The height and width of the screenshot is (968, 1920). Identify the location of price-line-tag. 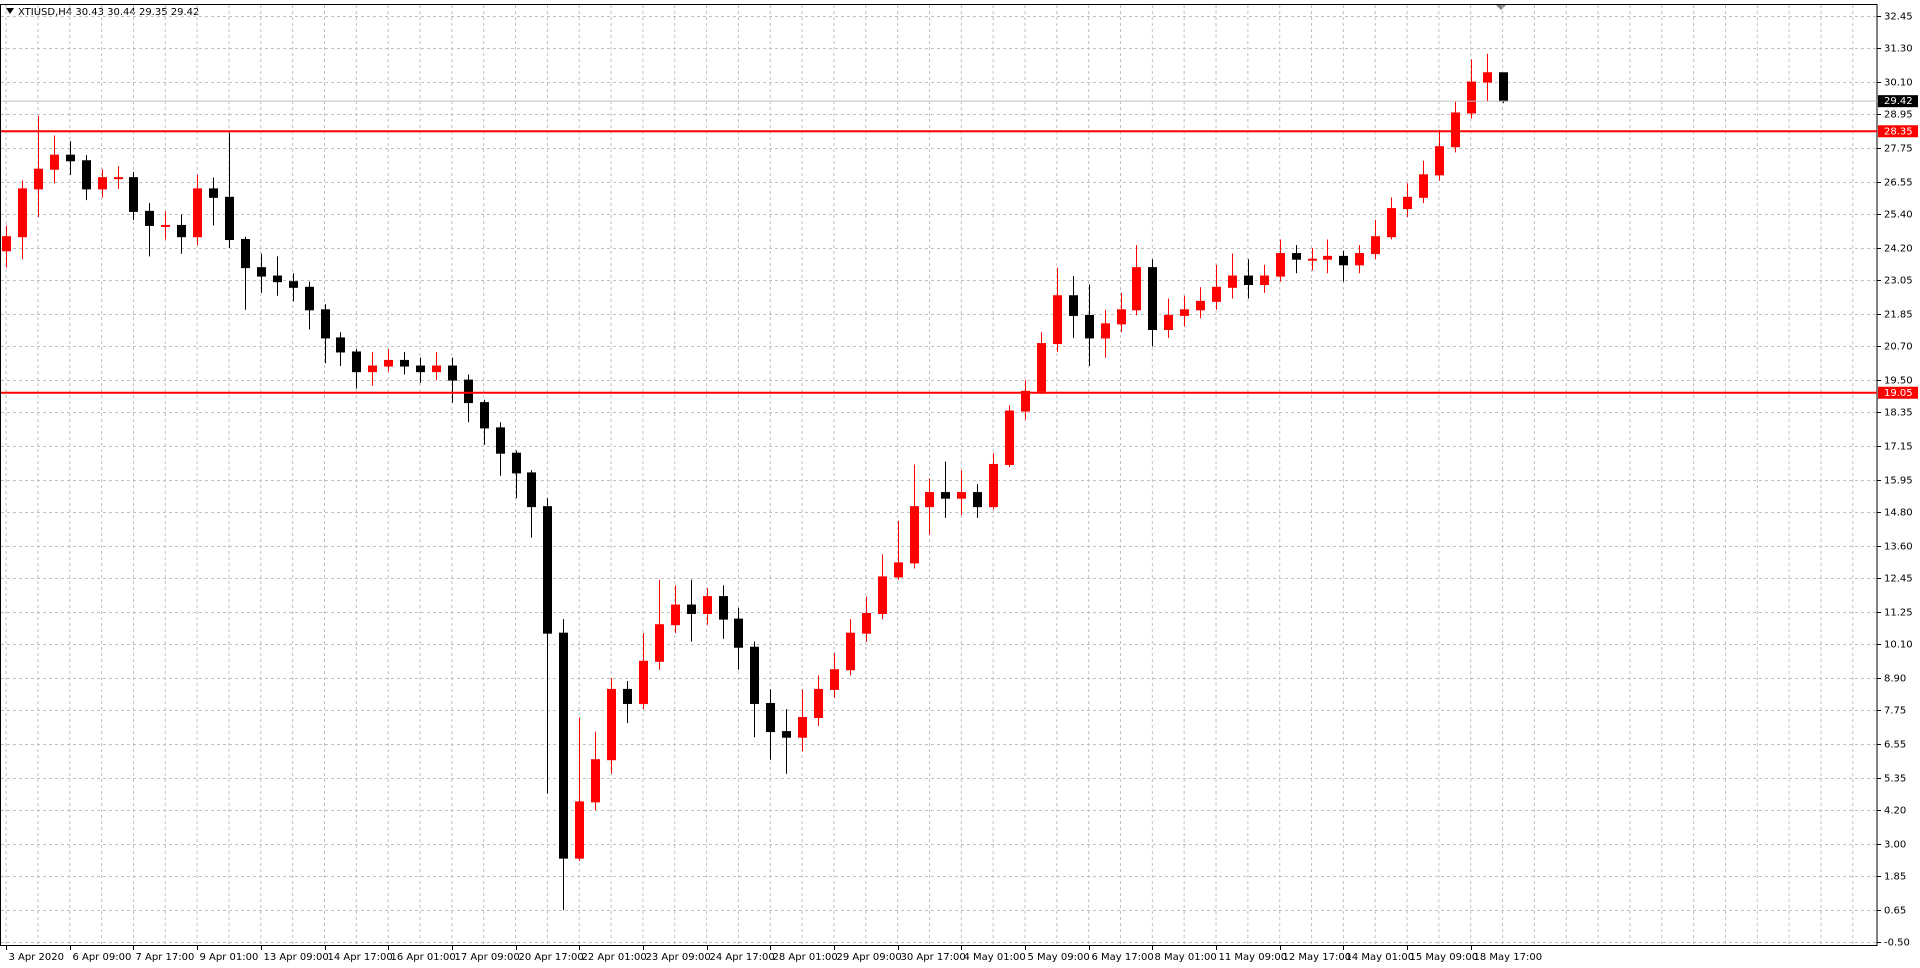
(1898, 101).